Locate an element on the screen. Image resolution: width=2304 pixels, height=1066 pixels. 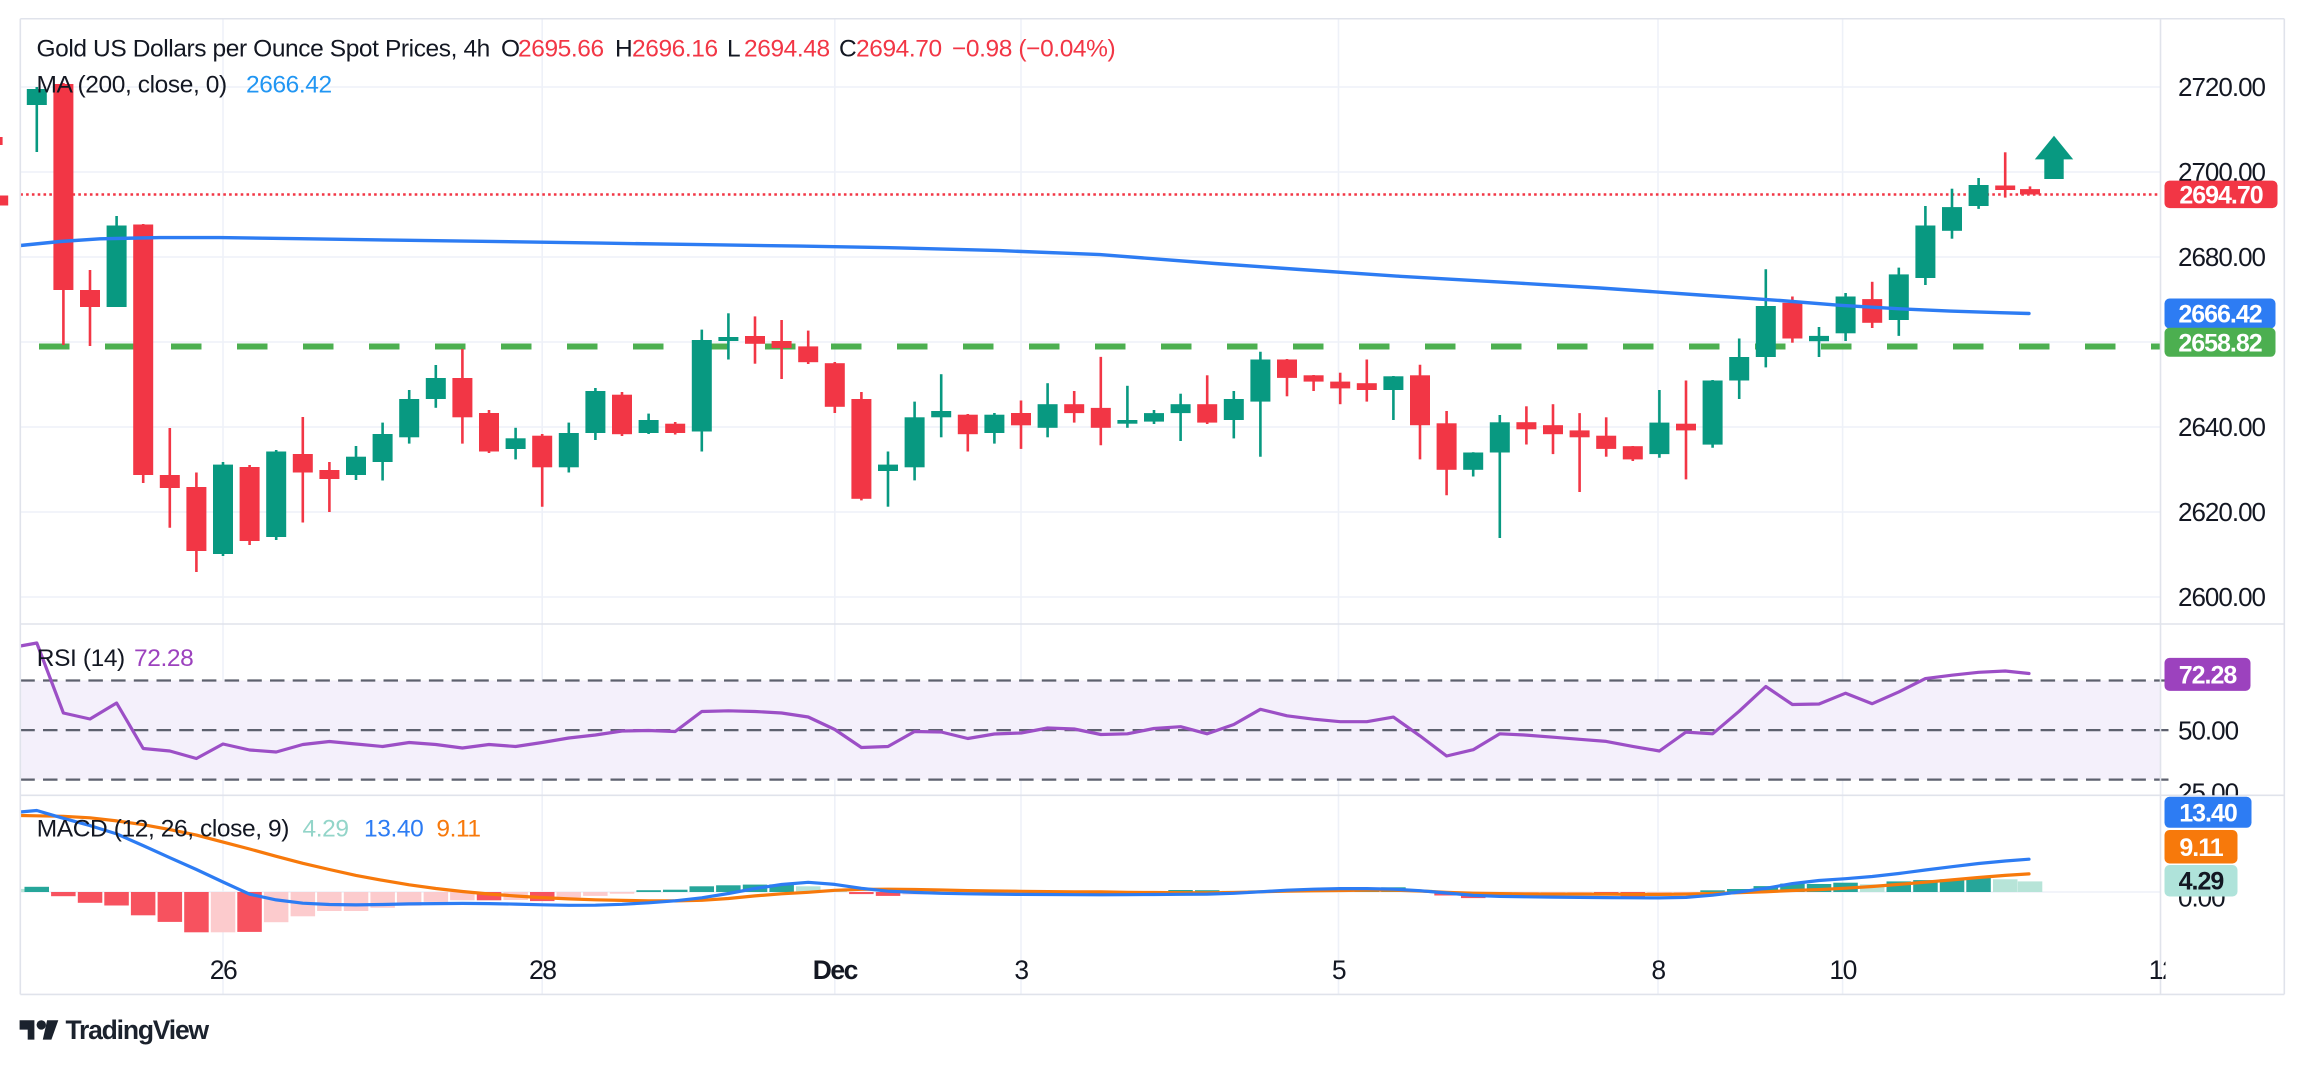
svg-text: 2694.48 is located at coordinates (787, 49).